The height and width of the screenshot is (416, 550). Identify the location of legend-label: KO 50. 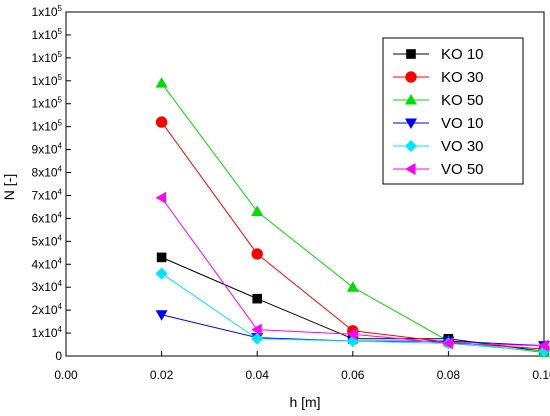
(462, 100).